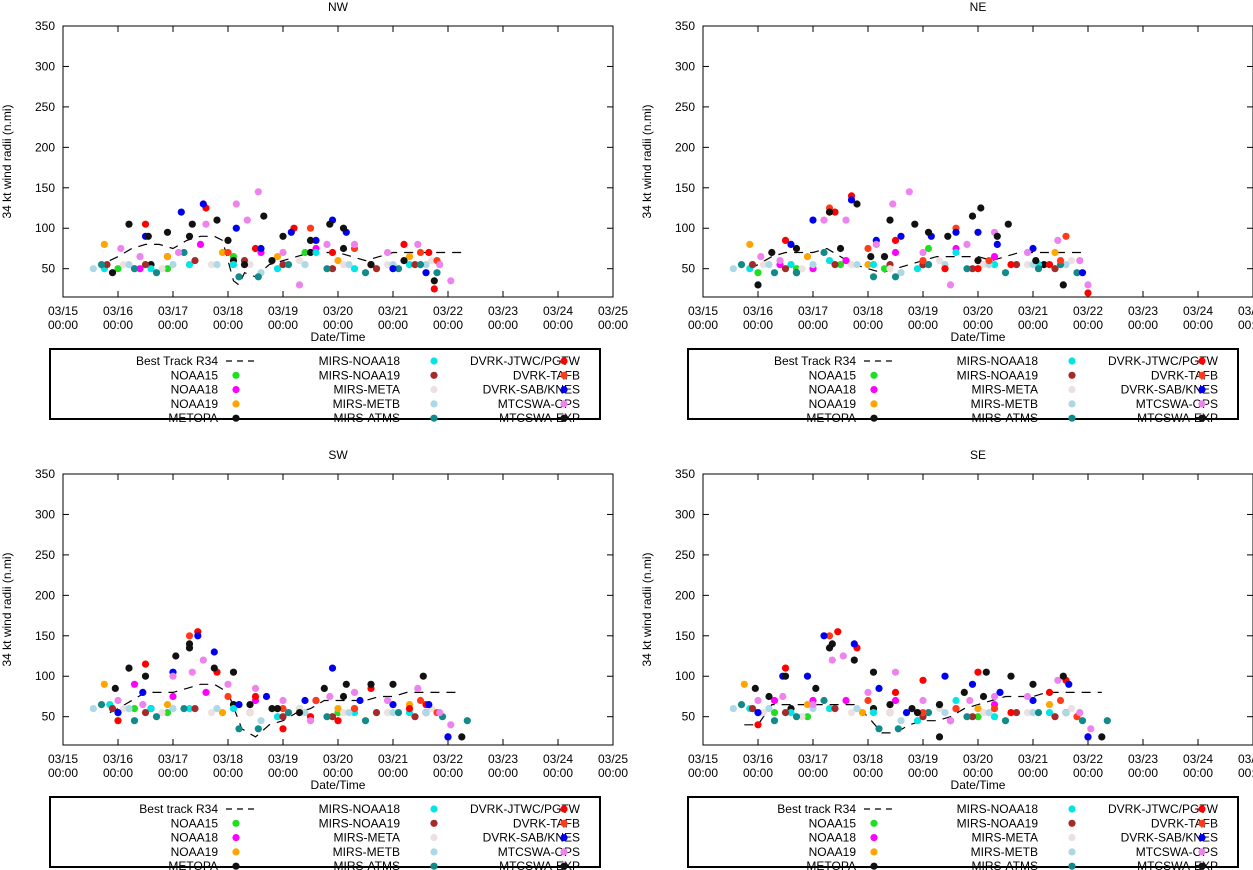 This screenshot has height=870, width=1253. I want to click on y-tick-label: 50, so click(49, 717).